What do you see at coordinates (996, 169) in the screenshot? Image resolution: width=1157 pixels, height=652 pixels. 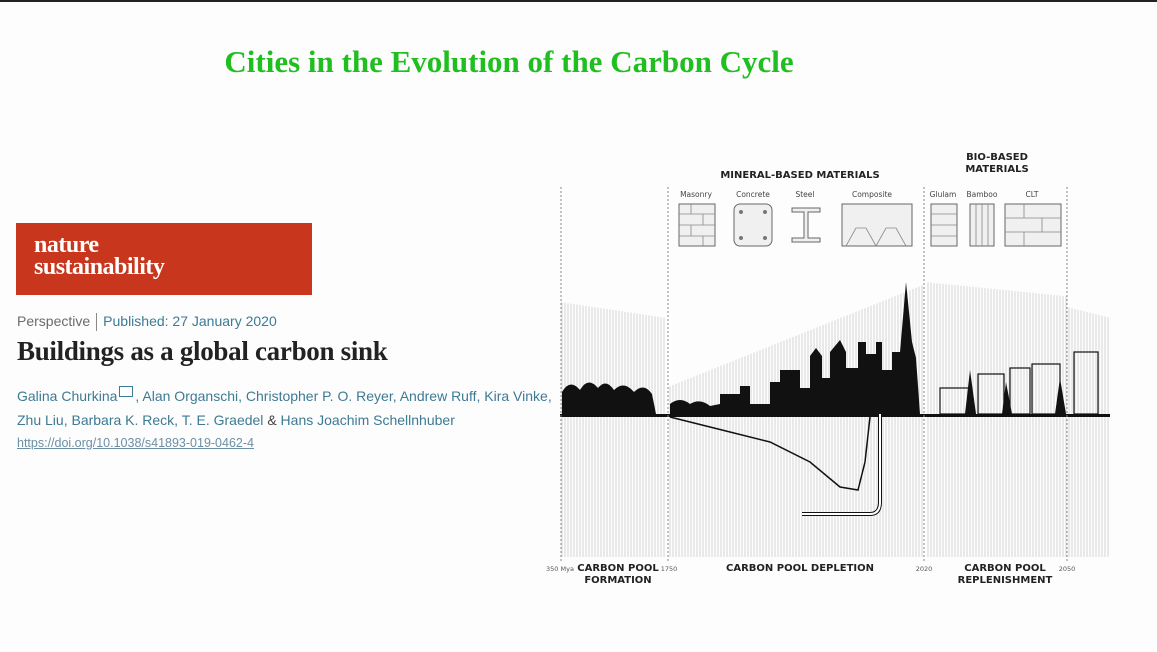 I see `bio-heading-2: MATERIALS` at bounding box center [996, 169].